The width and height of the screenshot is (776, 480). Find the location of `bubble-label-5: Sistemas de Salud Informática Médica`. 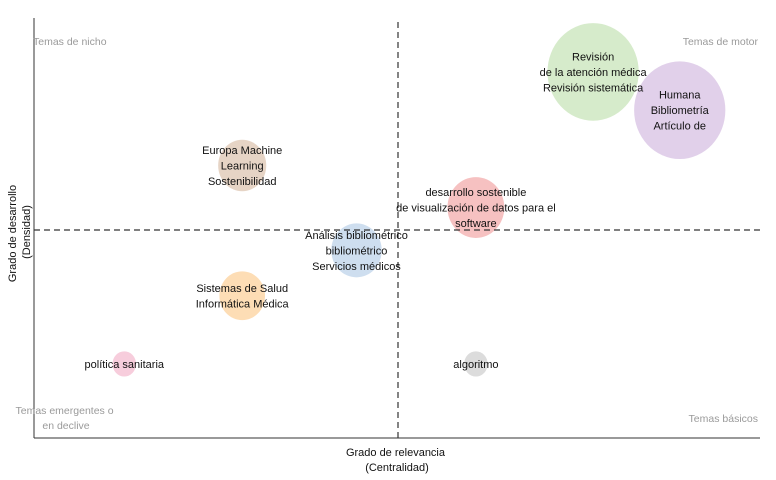

bubble-label-5: Sistemas de Salud Informática Médica is located at coordinates (243, 297).